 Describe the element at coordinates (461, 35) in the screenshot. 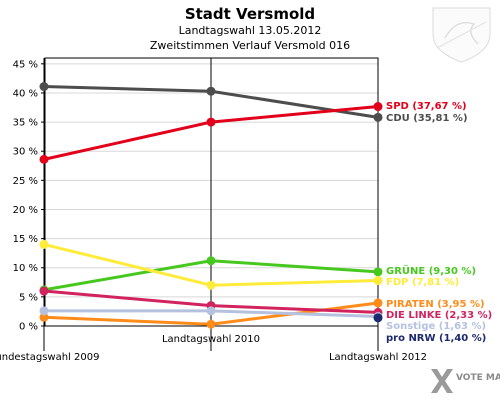

I see `coat-of-arms-icon` at that location.